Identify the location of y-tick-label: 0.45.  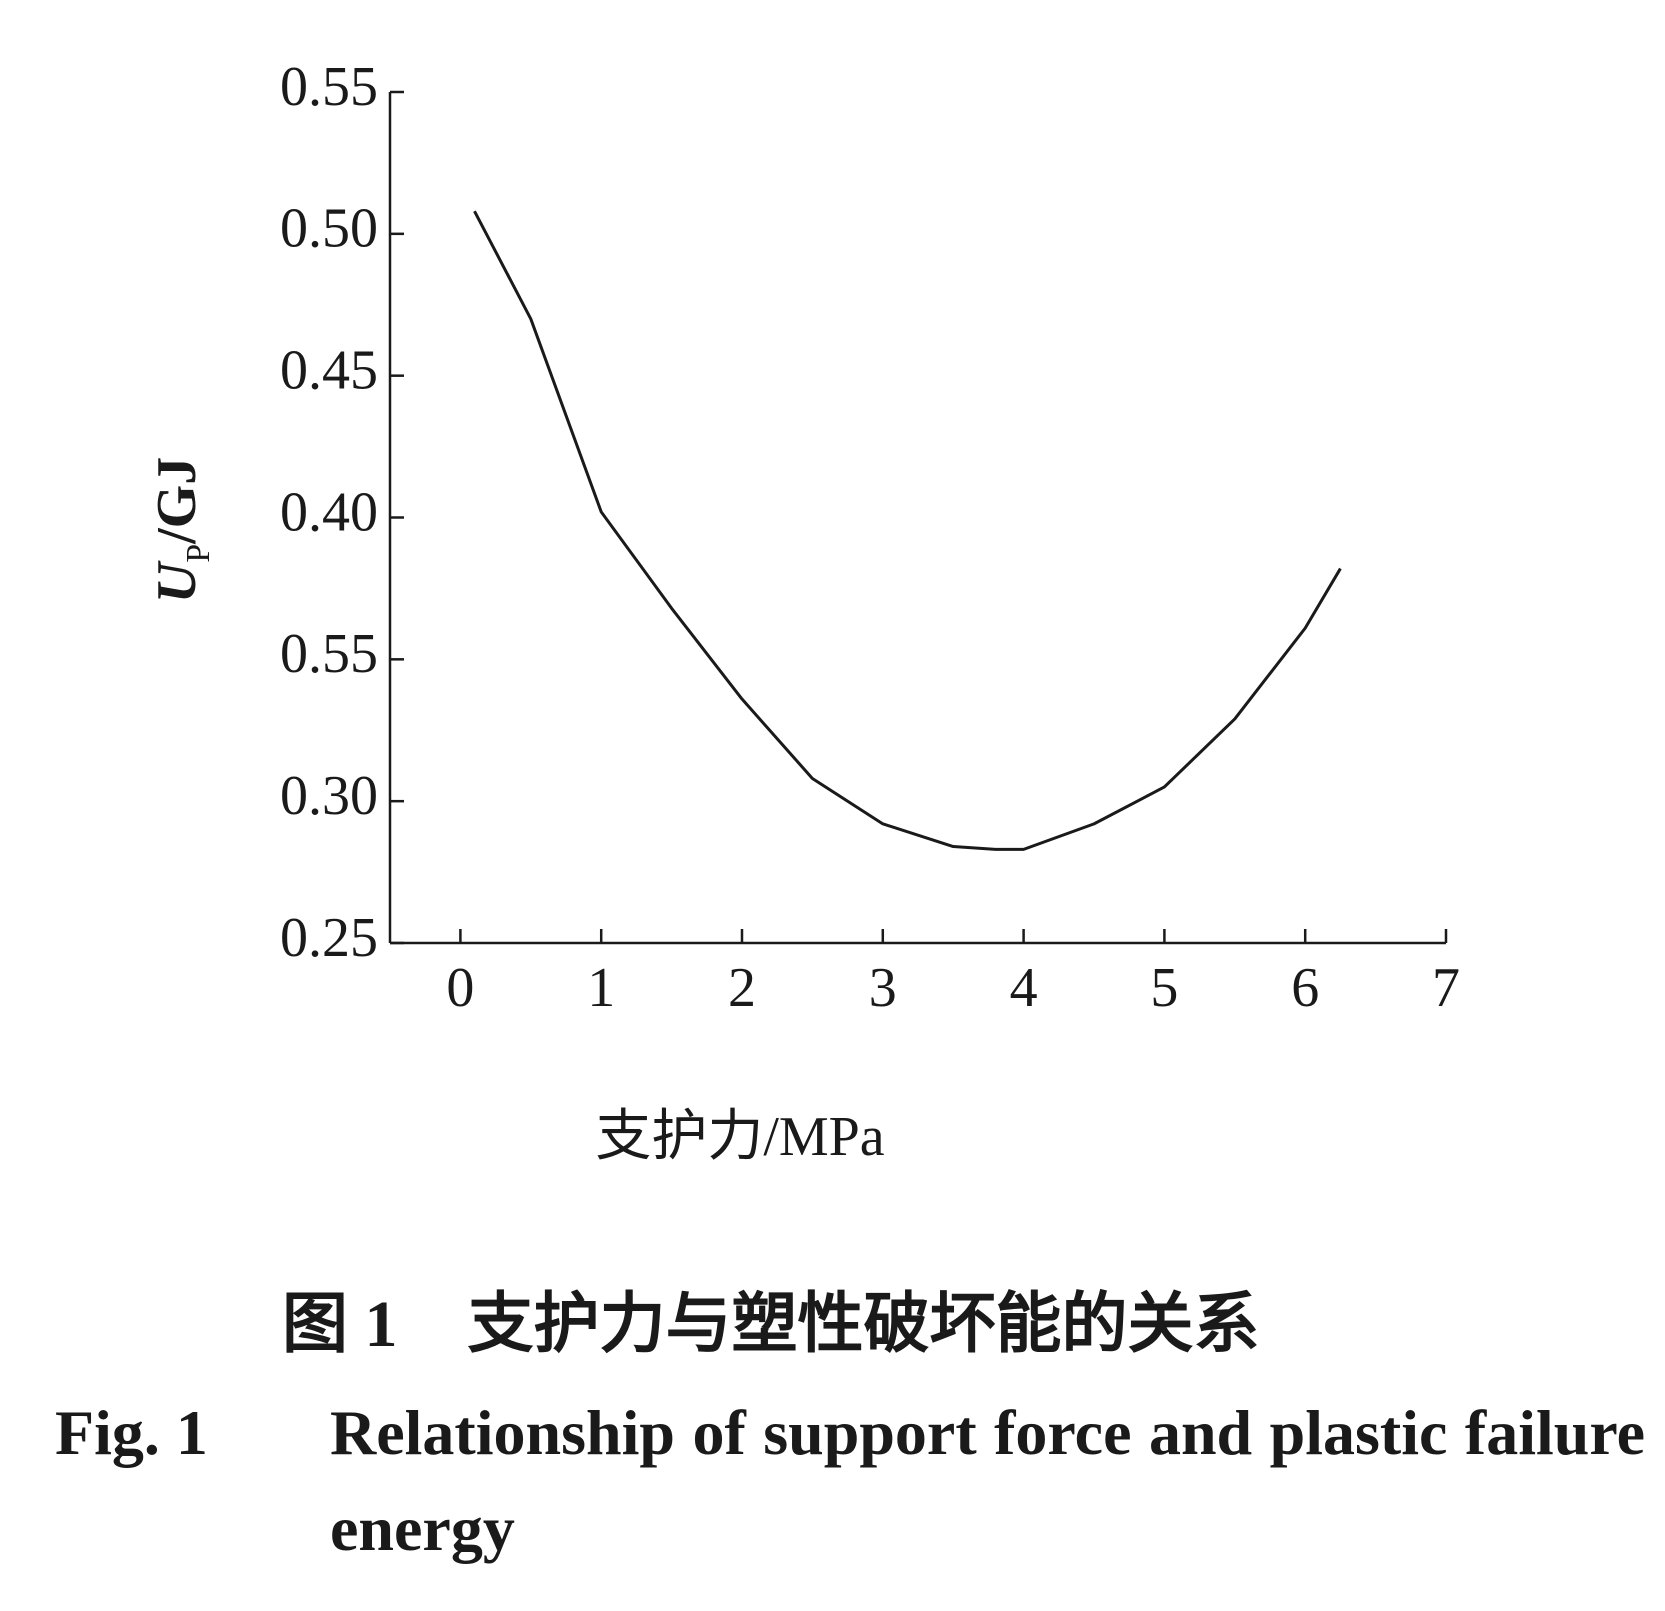
(329, 371).